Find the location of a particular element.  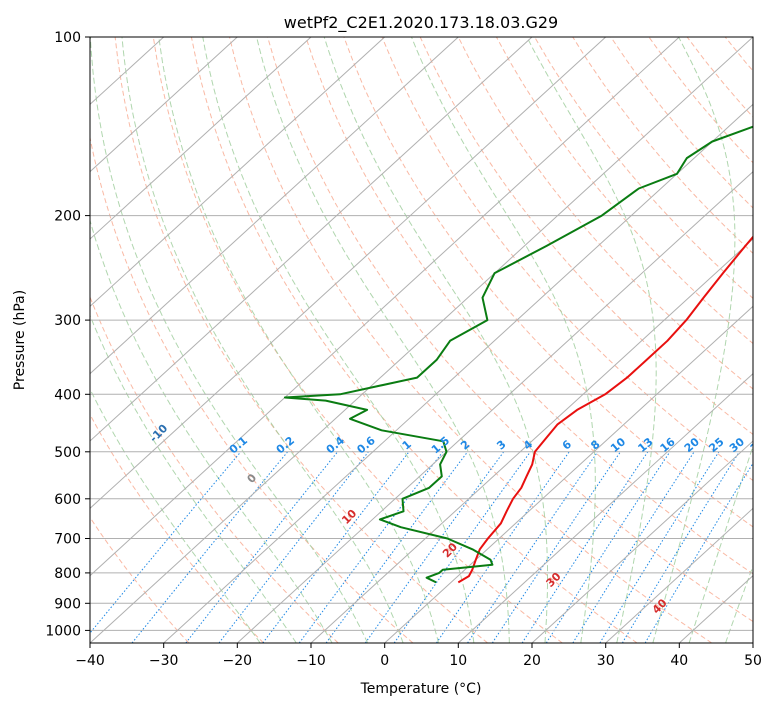

x-tick-label: −40 is located at coordinates (90, 661).